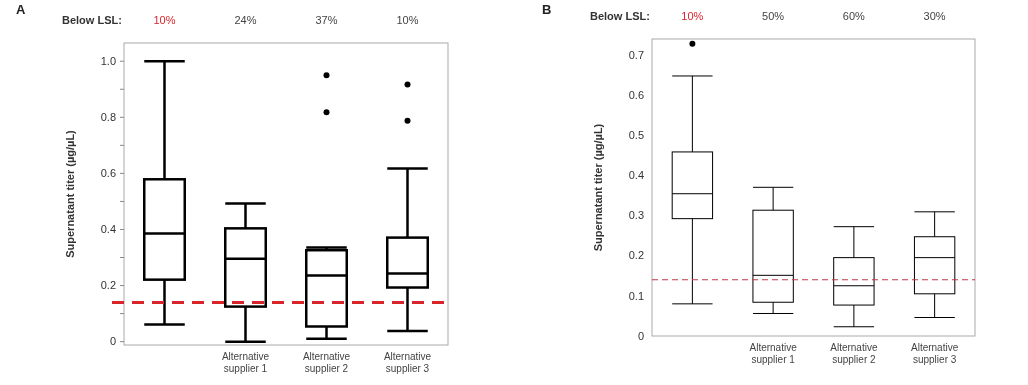  Describe the element at coordinates (773, 16) in the screenshot. I see `text: 50%` at that location.